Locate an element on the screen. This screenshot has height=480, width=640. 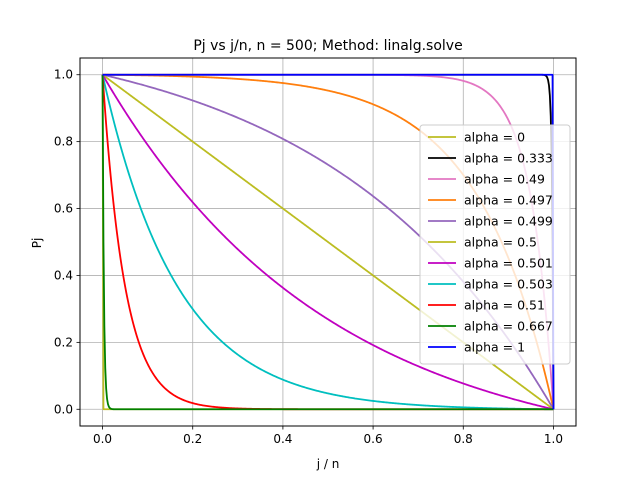
y-tick-label: 0.4 is located at coordinates (63, 275).